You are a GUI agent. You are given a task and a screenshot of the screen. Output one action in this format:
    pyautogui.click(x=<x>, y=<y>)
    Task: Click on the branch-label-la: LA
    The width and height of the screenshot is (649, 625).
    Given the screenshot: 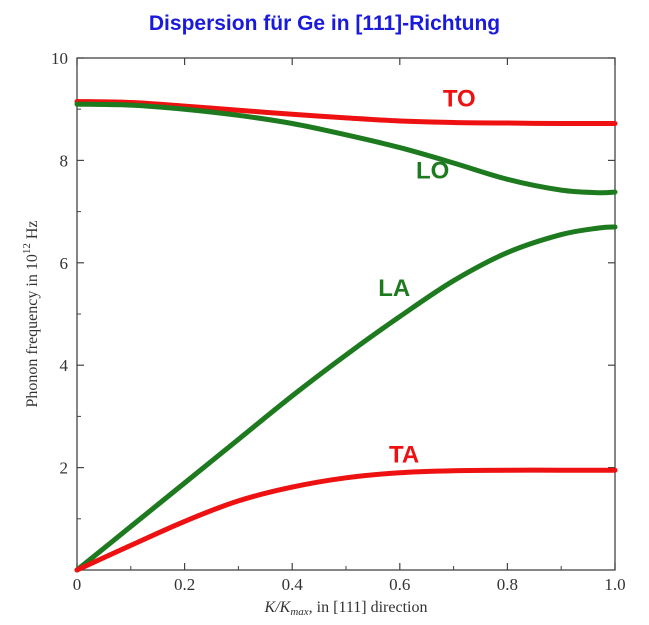 What is the action you would take?
    pyautogui.click(x=394, y=288)
    